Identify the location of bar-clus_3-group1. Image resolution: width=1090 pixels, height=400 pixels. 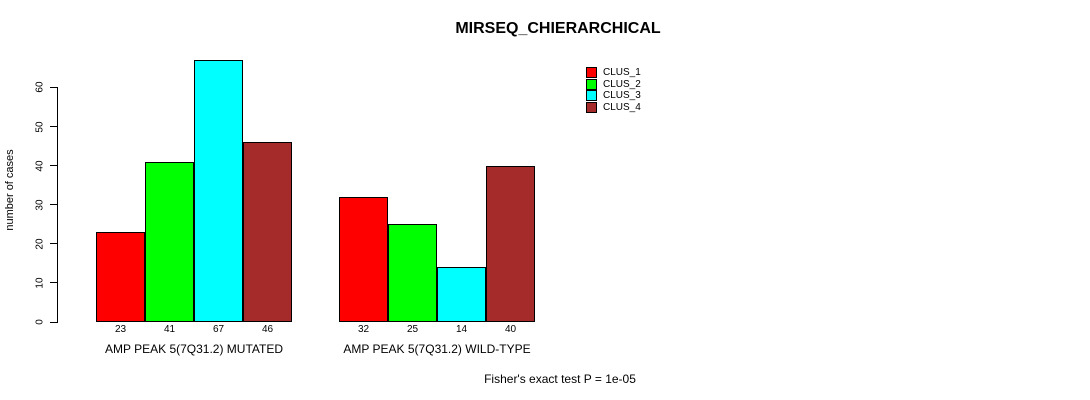
(218, 191).